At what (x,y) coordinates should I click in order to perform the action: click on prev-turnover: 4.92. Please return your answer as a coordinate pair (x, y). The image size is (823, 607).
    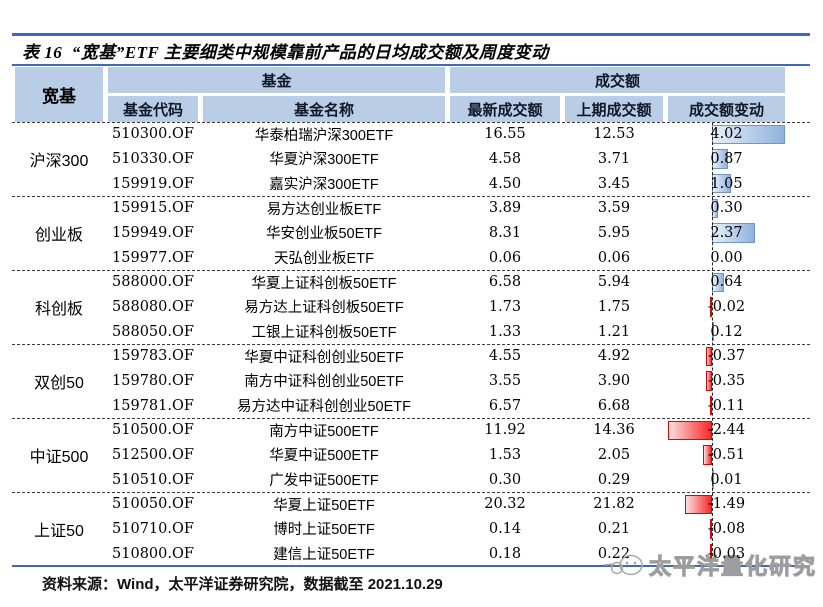
    Looking at the image, I should click on (614, 356).